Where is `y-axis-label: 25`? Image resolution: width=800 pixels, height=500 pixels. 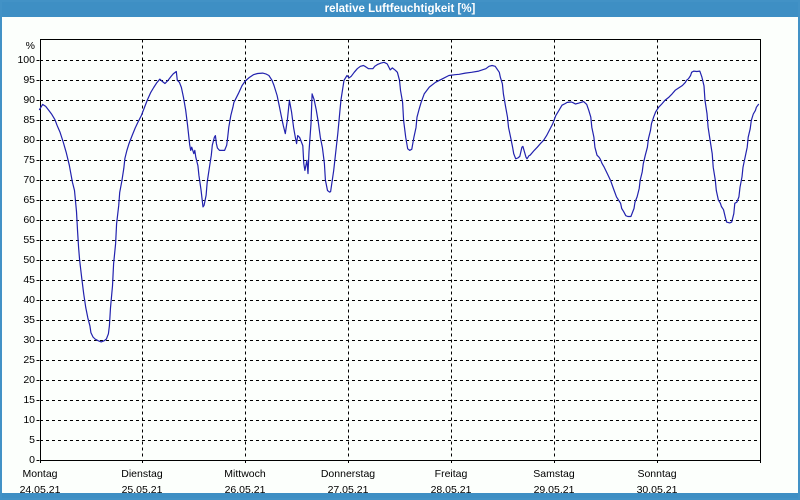
y-axis-label: 25 is located at coordinates (29, 360).